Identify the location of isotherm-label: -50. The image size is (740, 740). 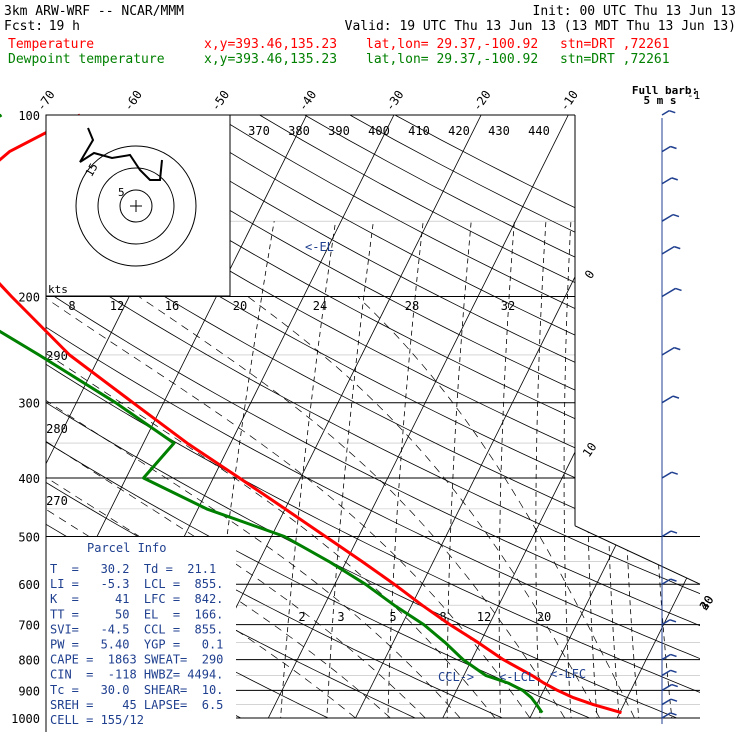
(220, 101).